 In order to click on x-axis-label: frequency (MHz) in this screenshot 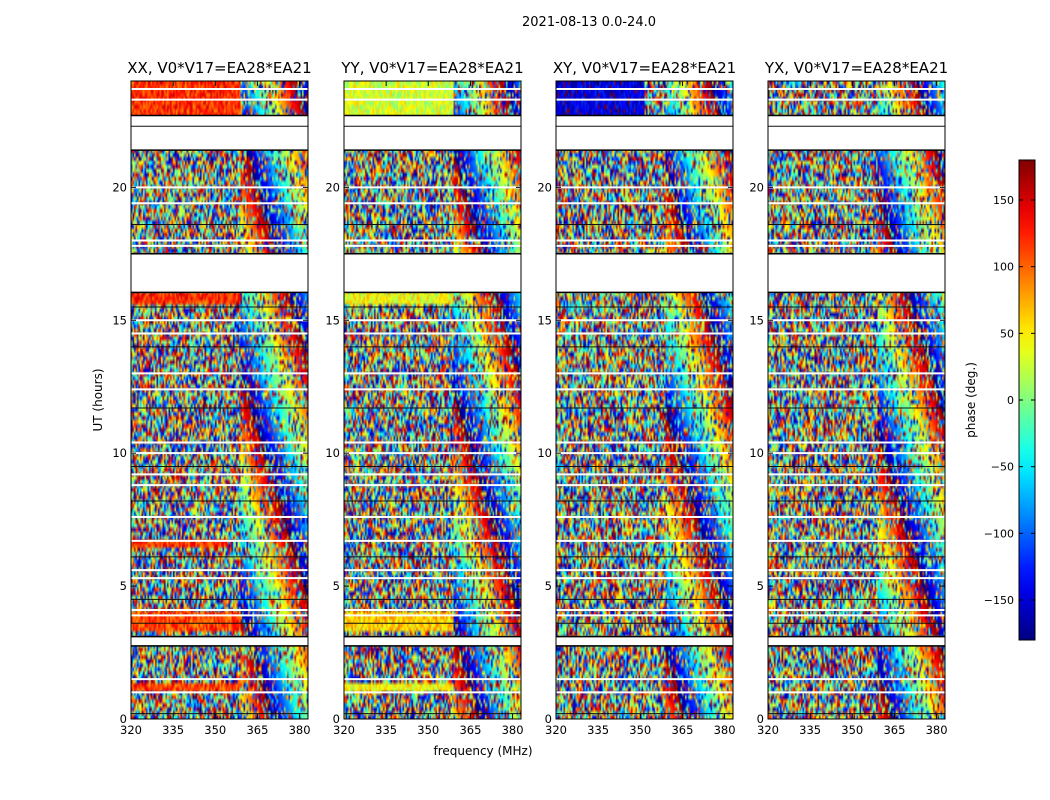, I will do `click(482, 751)`.